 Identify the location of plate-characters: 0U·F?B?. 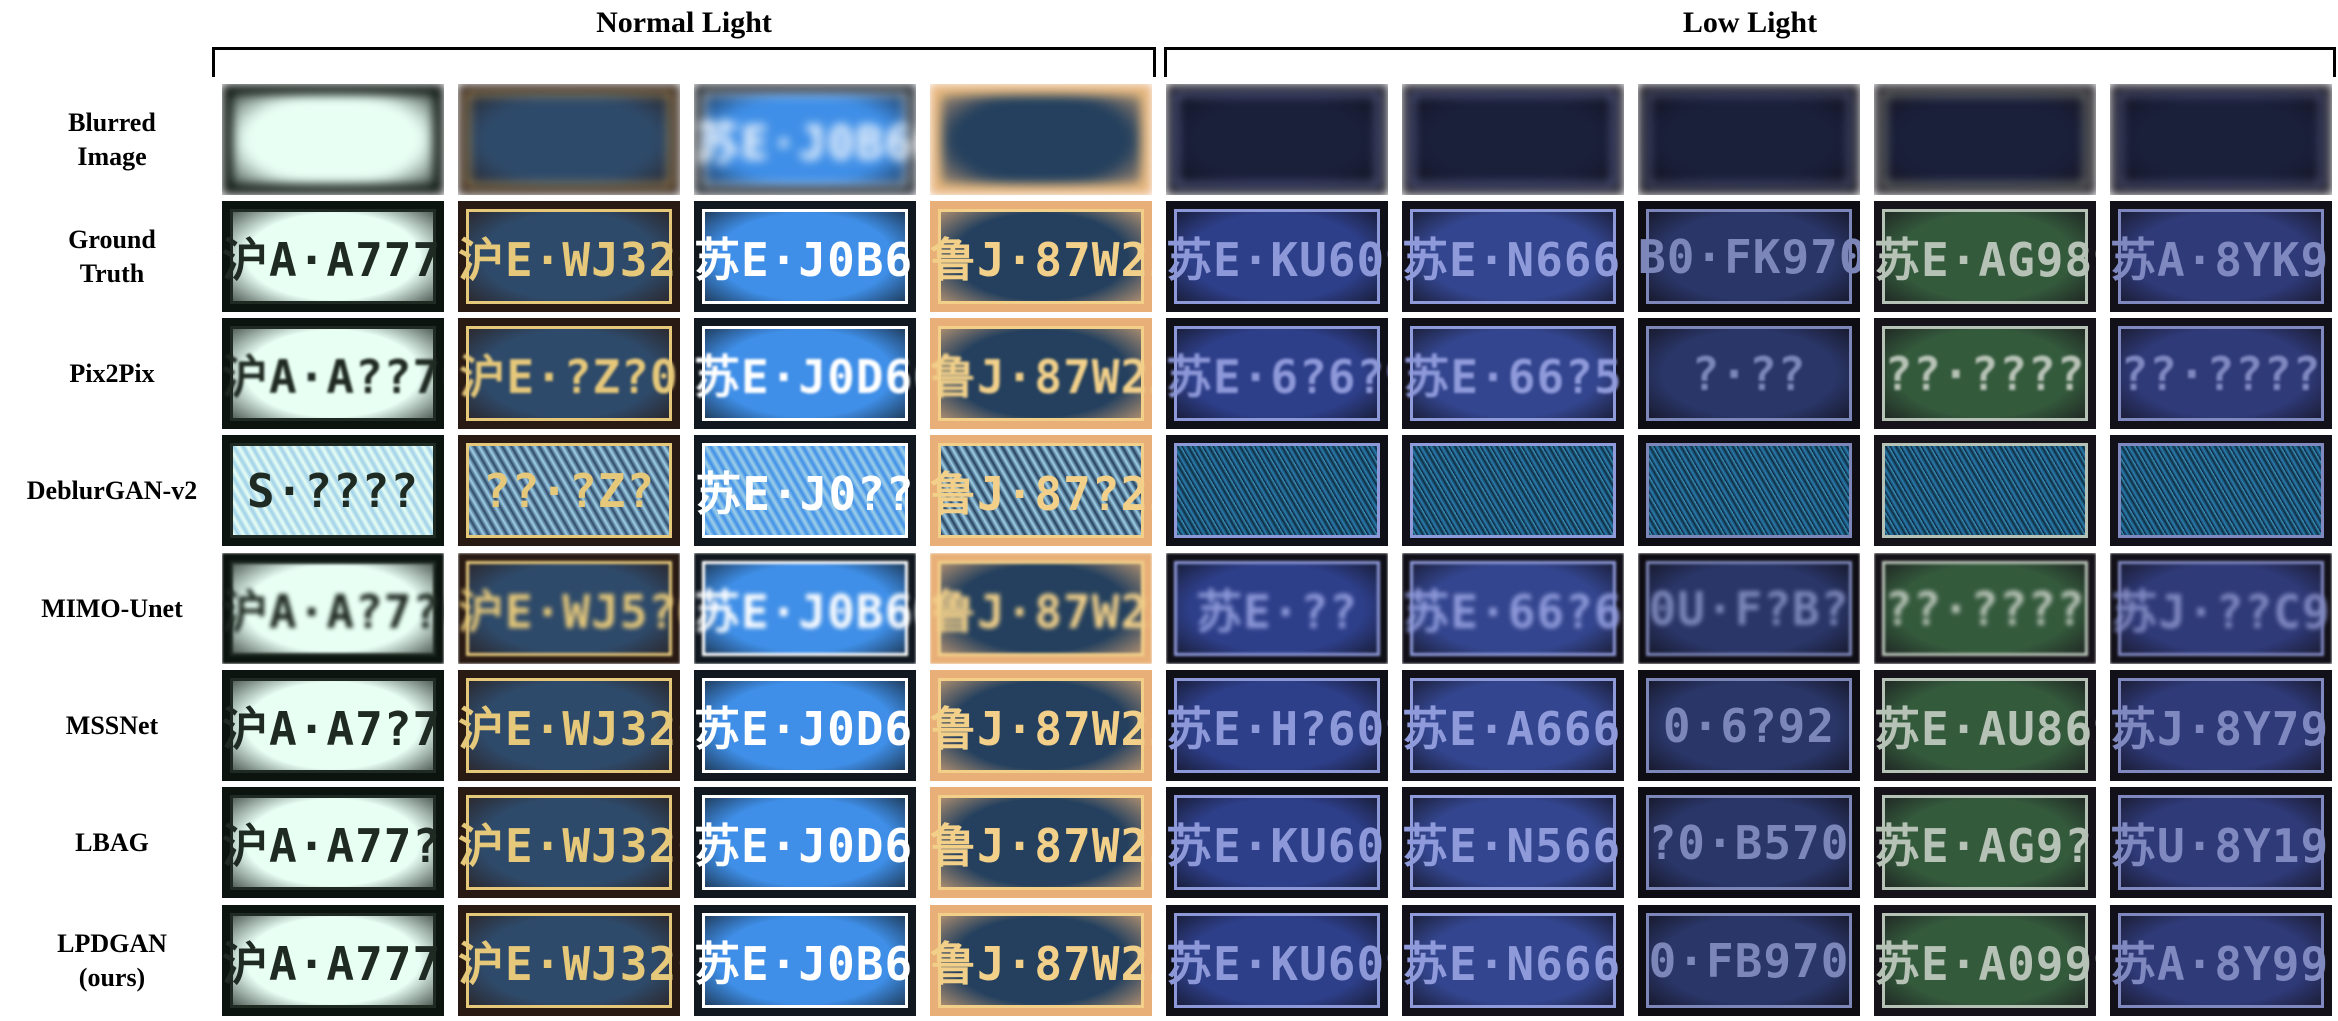
(1749, 608).